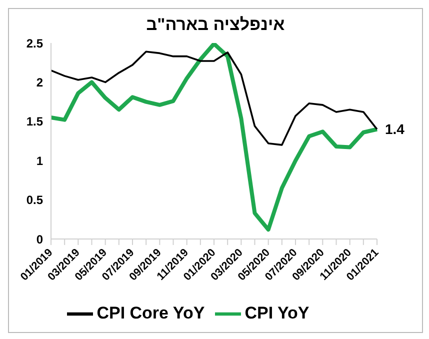 The width and height of the screenshot is (429, 339). I want to click on legend-label: CPI Core YoY, so click(150, 312).